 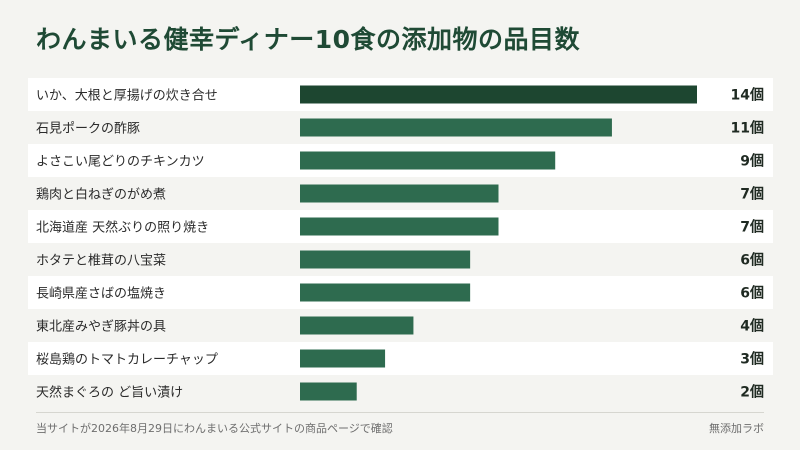 I want to click on footer-divider, so click(x=400, y=412).